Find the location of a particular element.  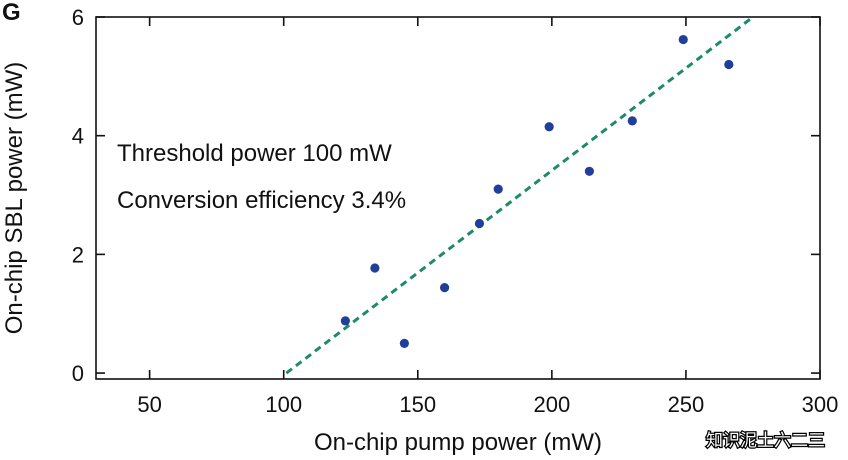

y-tick-label: 4 is located at coordinates (78, 136).